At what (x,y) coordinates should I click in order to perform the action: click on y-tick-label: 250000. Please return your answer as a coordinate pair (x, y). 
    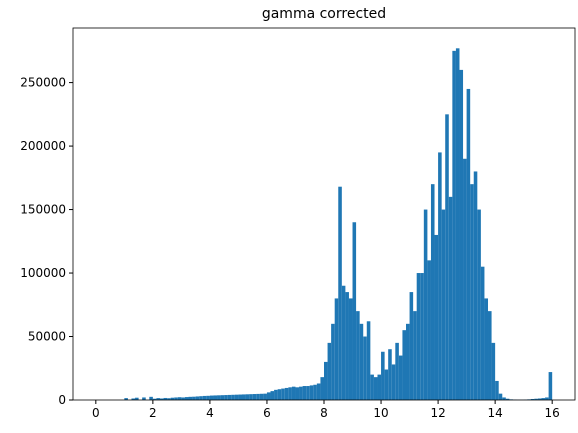
    Looking at the image, I should click on (43, 83).